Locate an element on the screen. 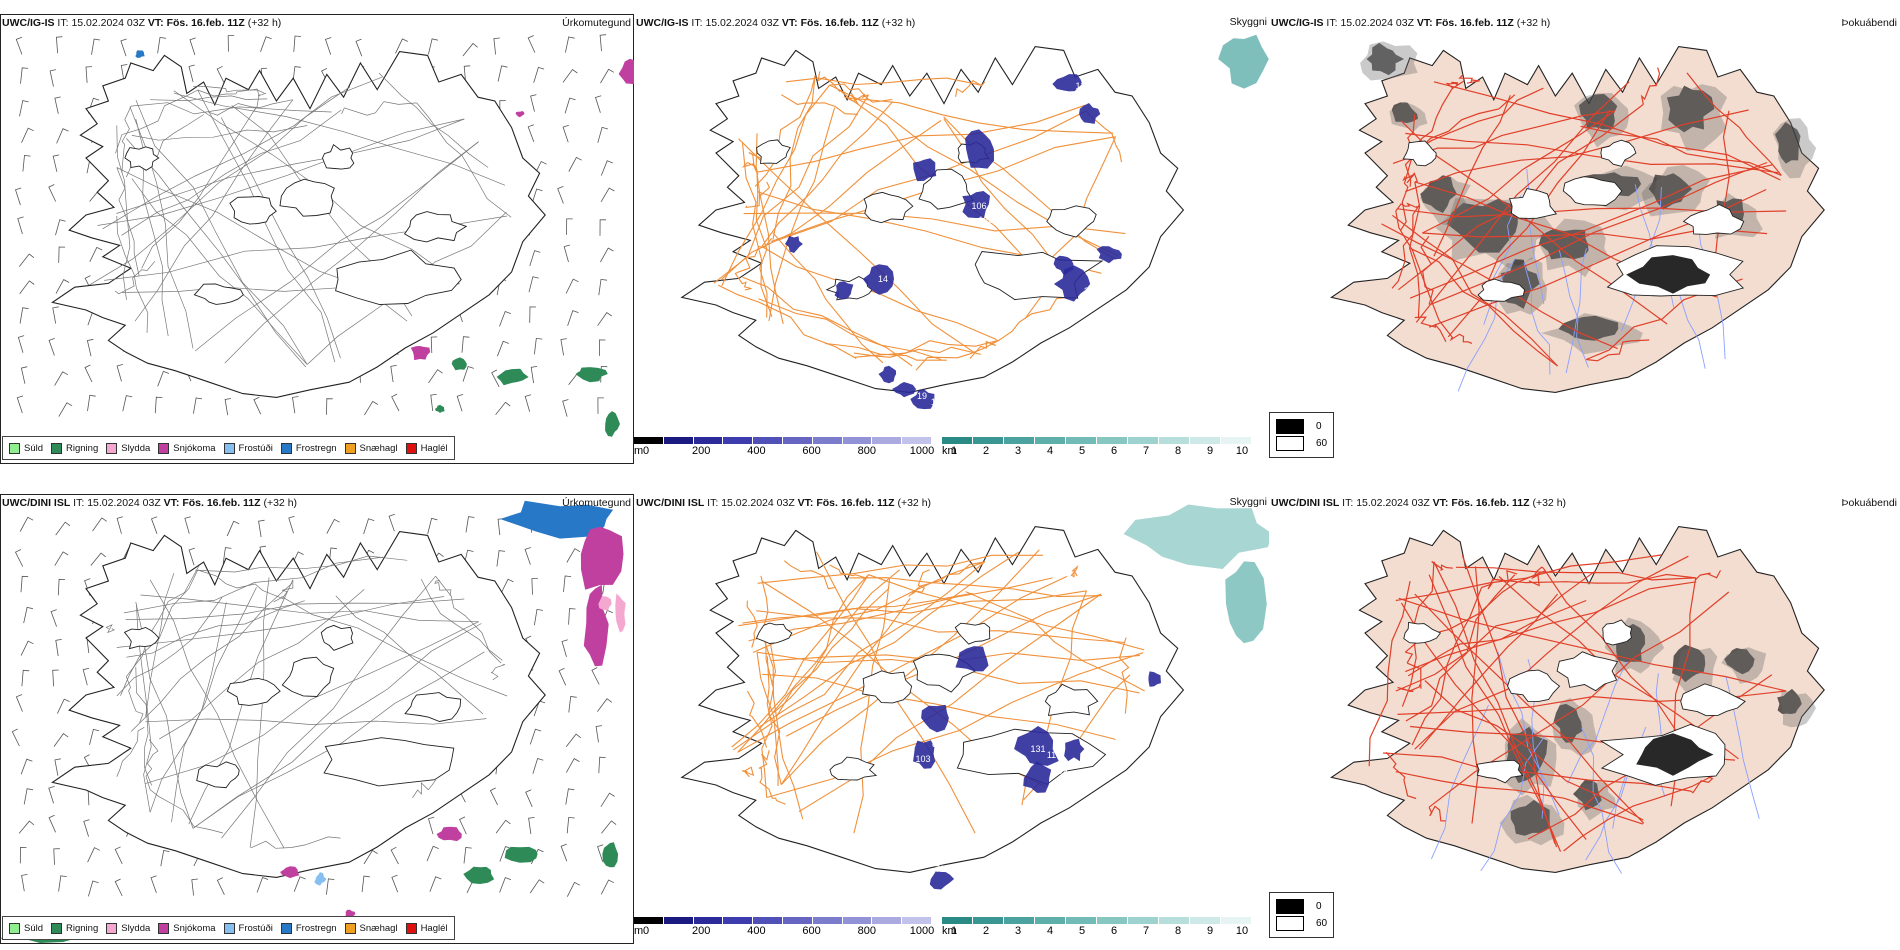 The image size is (1900, 950). legend-item: Slydda is located at coordinates (128, 448).